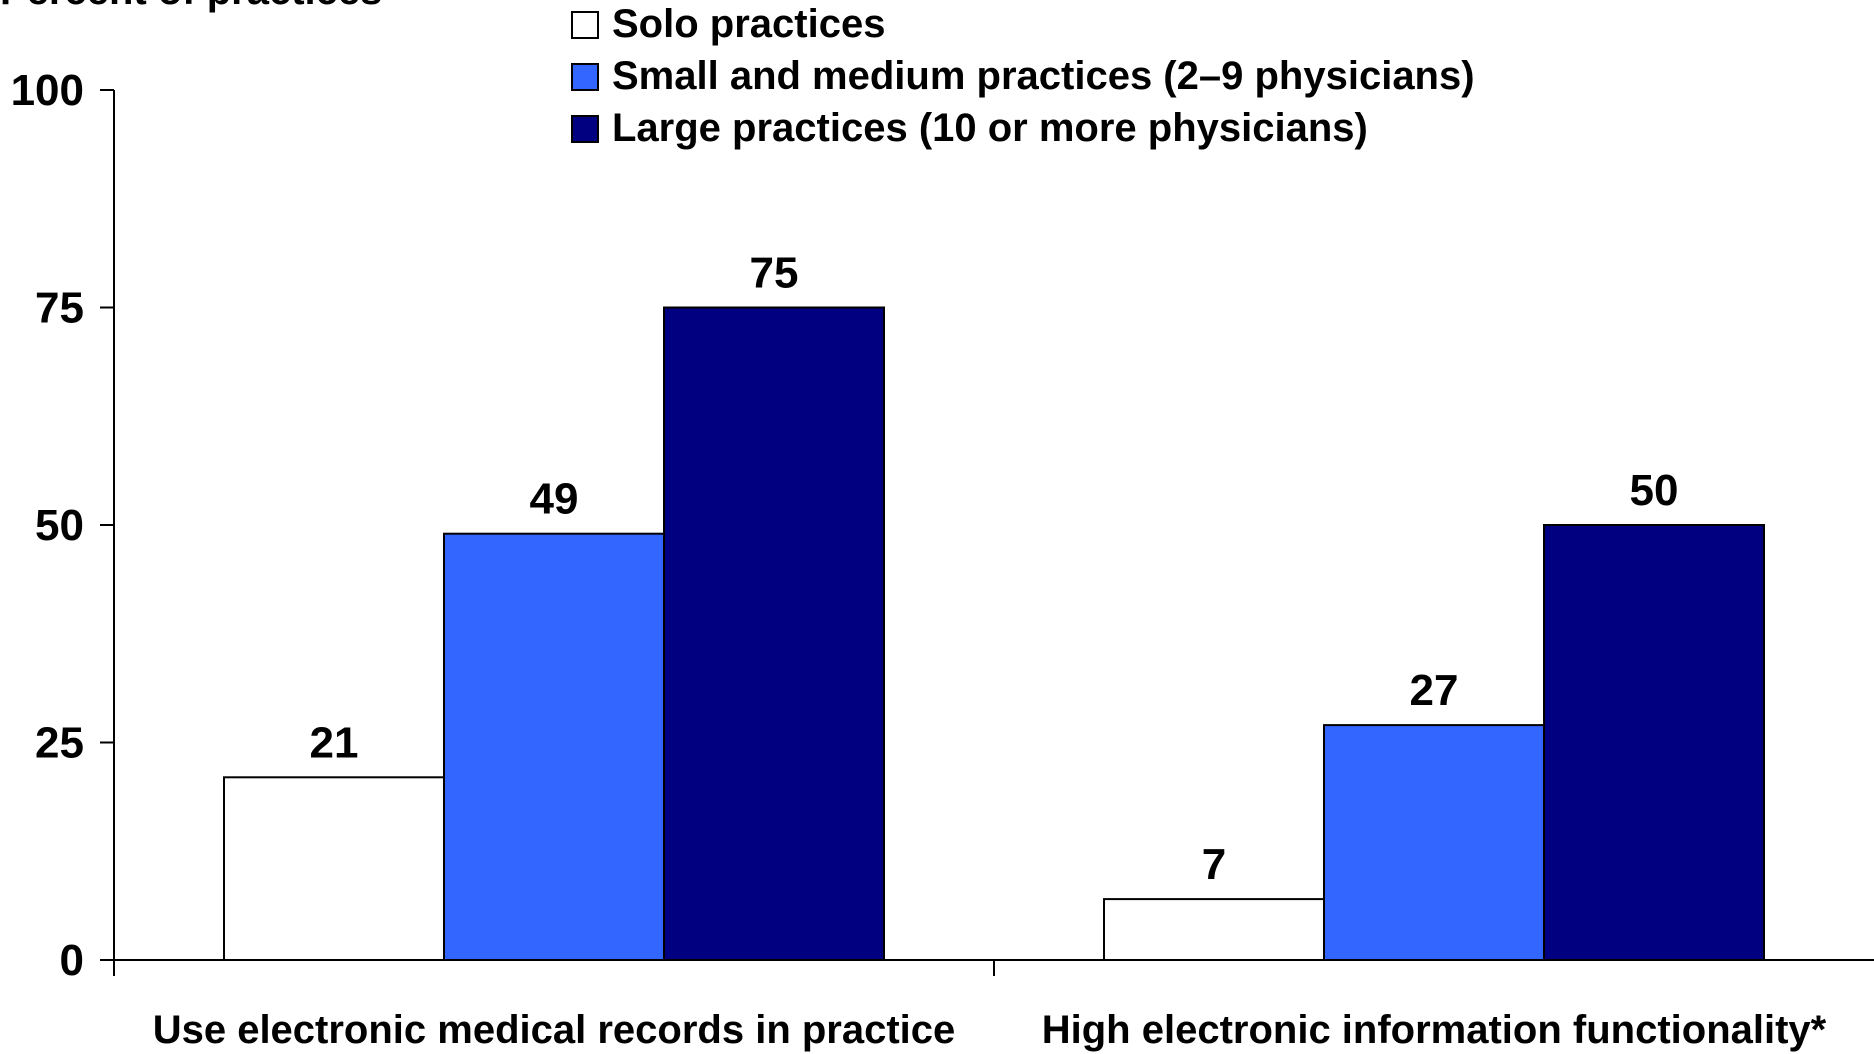 This screenshot has height=1054, width=1874. What do you see at coordinates (1654, 490) in the screenshot?
I see `data-label: 50` at bounding box center [1654, 490].